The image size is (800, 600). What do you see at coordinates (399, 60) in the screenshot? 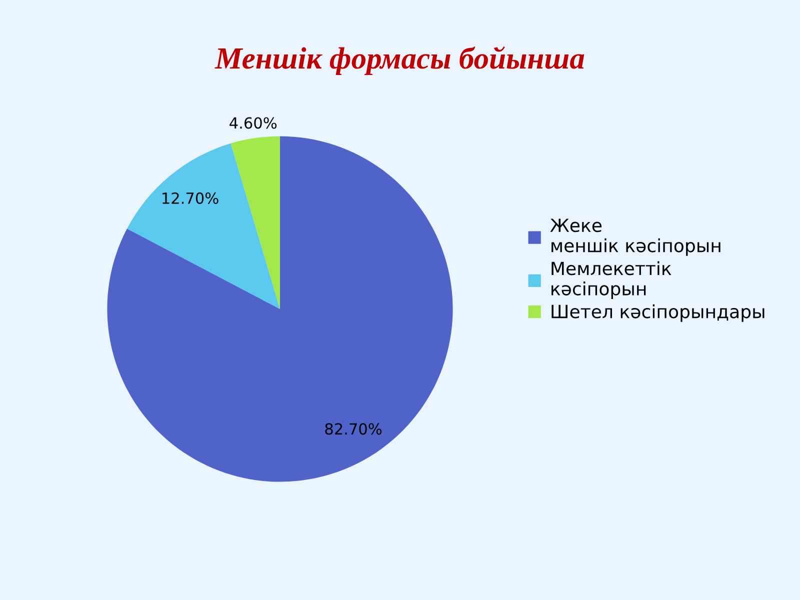
I see `chart-title: Меншік формасы бойынша` at bounding box center [399, 60].